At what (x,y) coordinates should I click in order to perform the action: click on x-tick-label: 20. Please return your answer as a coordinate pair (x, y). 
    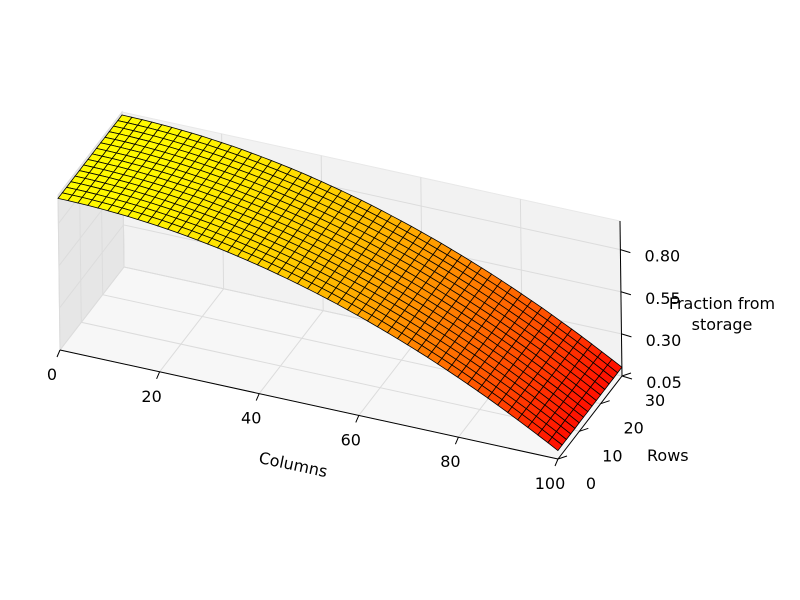
    Looking at the image, I should click on (151, 396).